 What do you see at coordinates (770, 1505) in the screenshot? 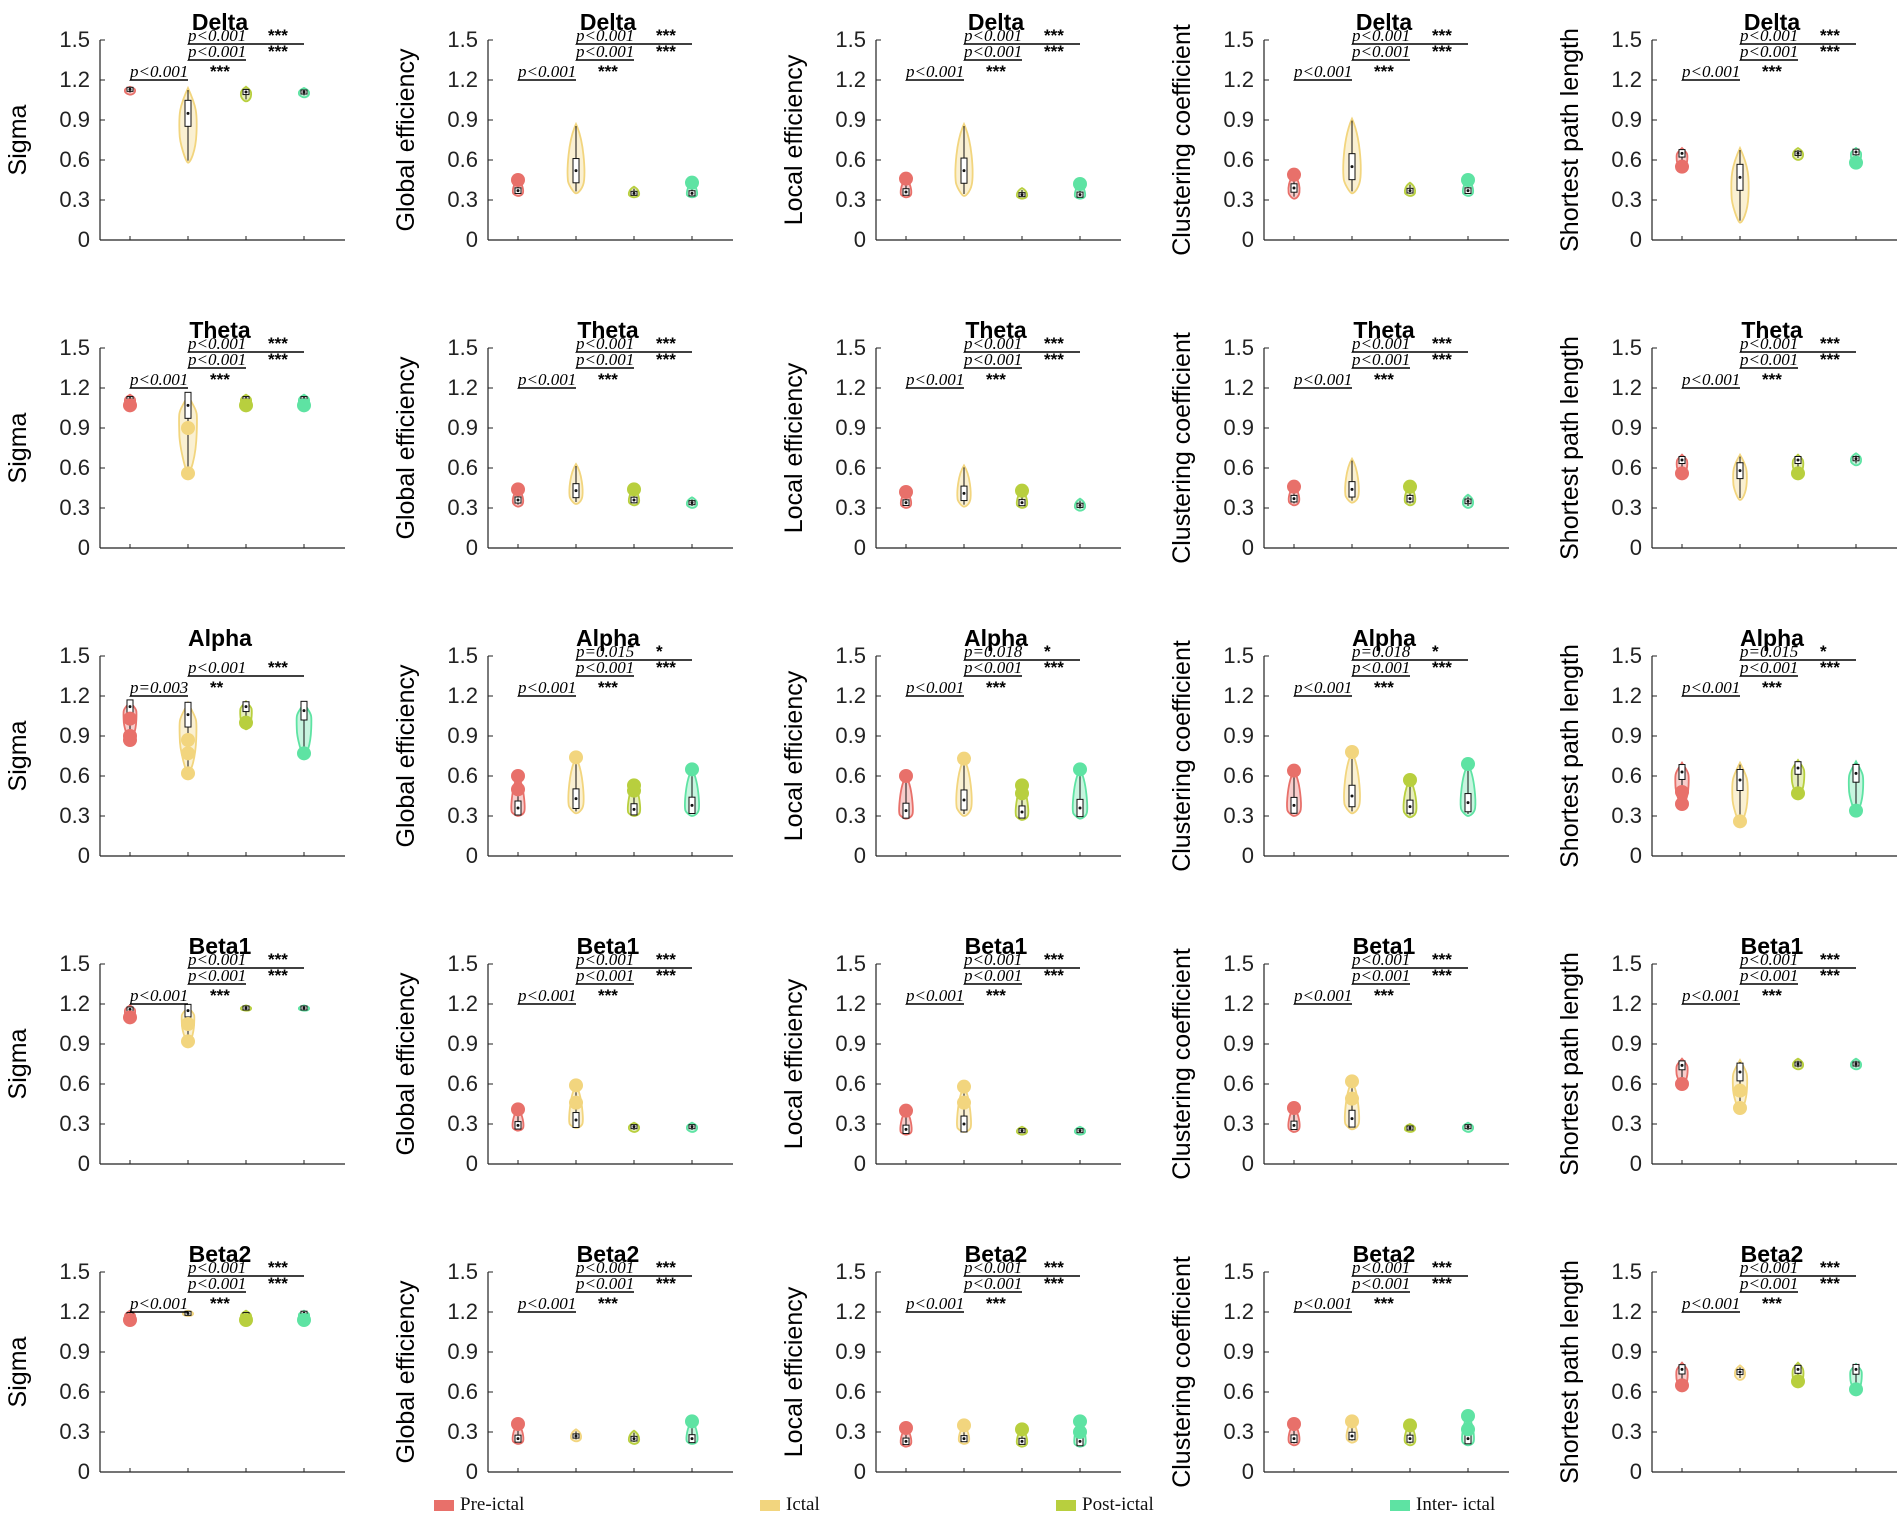
I see `legend-swatch-ictal` at bounding box center [770, 1505].